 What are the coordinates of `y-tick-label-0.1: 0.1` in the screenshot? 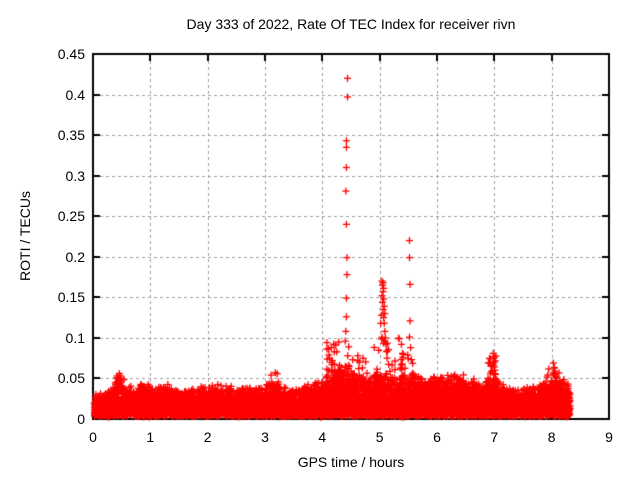 It's located at (75, 337).